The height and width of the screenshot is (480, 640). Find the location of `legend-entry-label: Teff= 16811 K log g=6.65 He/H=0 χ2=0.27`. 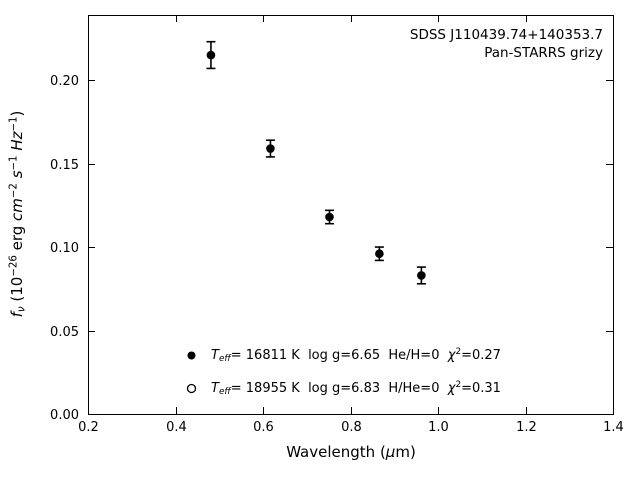

legend-entry-label: Teff= 16811 K log g=6.65 He/H=0 χ2=0.27 is located at coordinates (356, 356).